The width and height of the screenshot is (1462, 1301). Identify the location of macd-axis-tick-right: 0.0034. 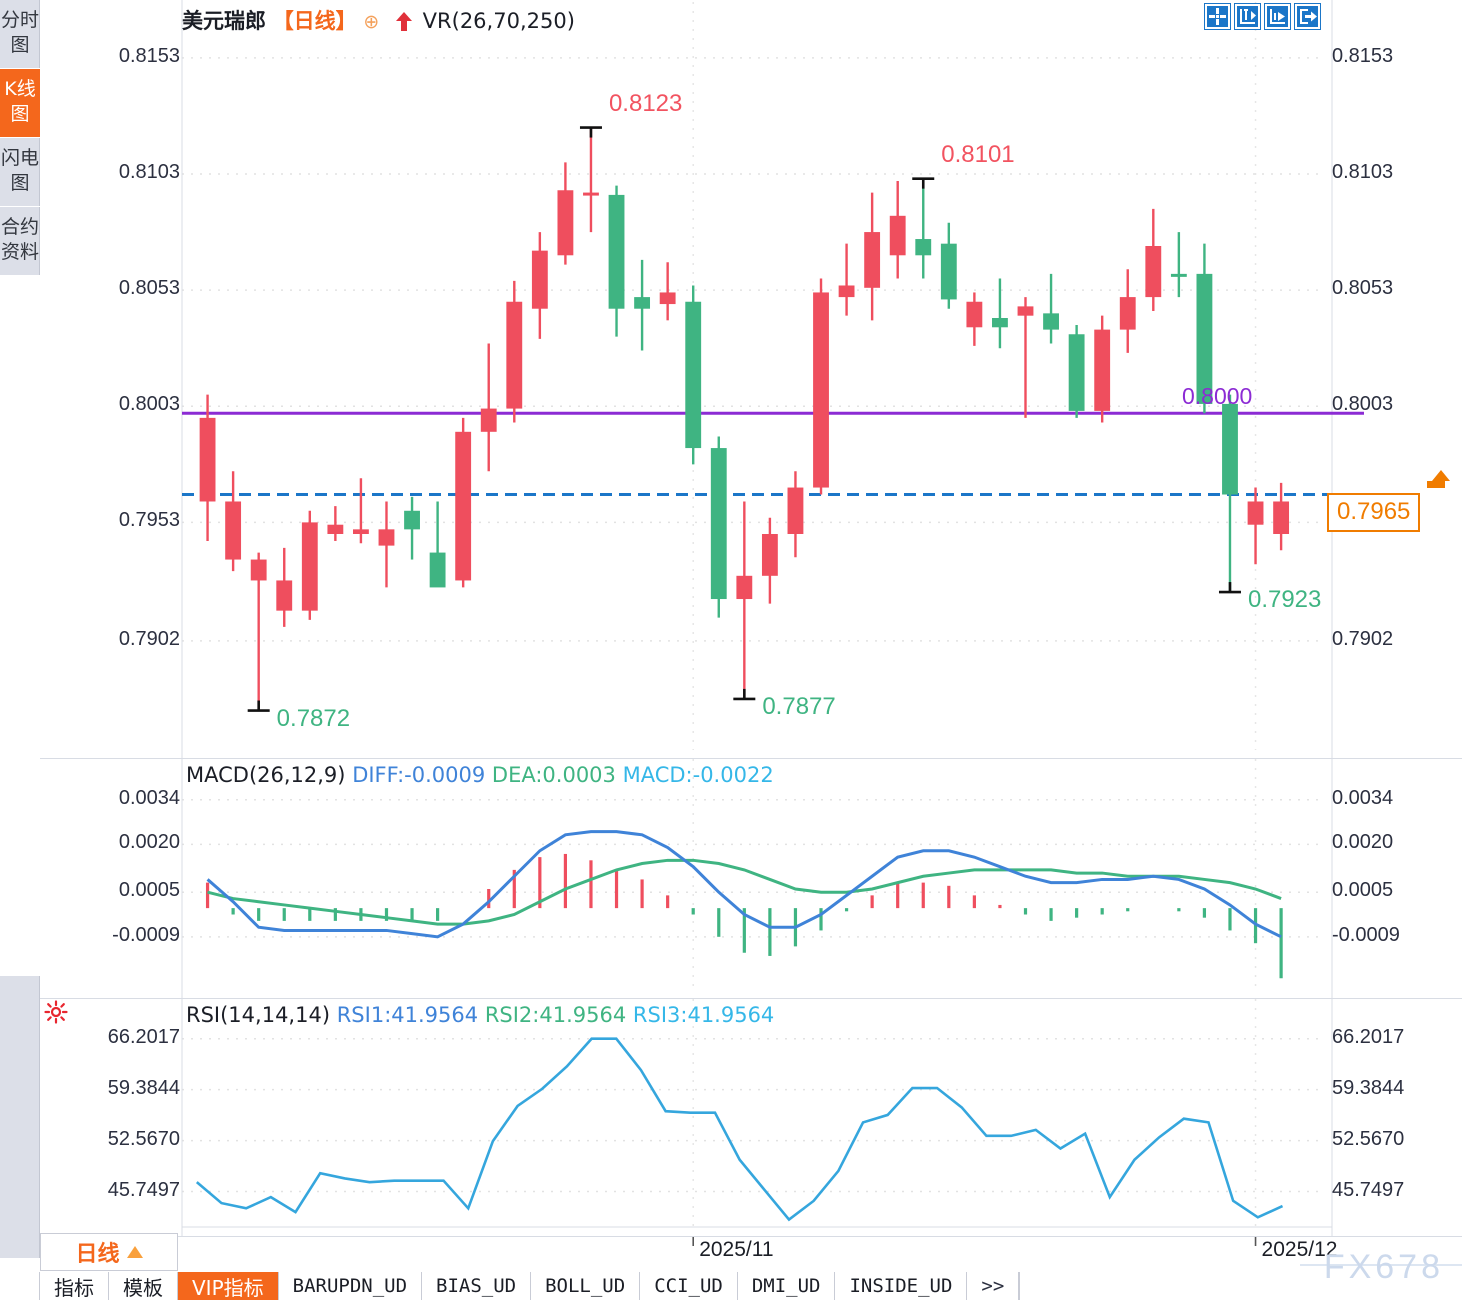
(1363, 797).